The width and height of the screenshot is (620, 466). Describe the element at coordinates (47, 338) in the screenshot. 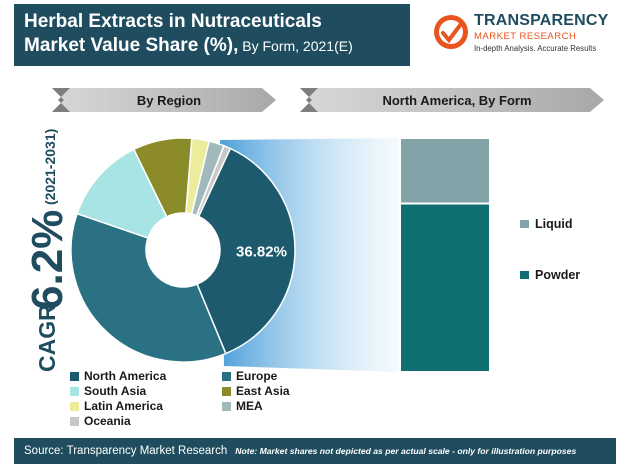

I see `cagr-label: CAGR` at that location.